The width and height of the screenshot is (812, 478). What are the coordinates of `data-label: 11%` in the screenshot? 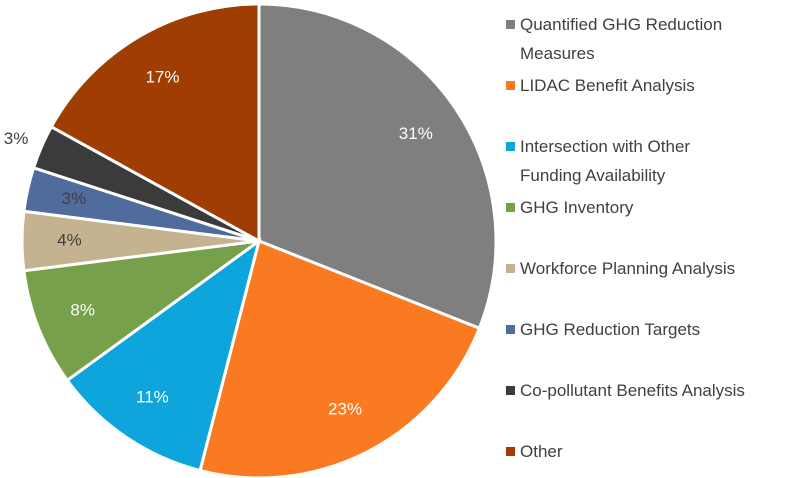 It's located at (152, 396).